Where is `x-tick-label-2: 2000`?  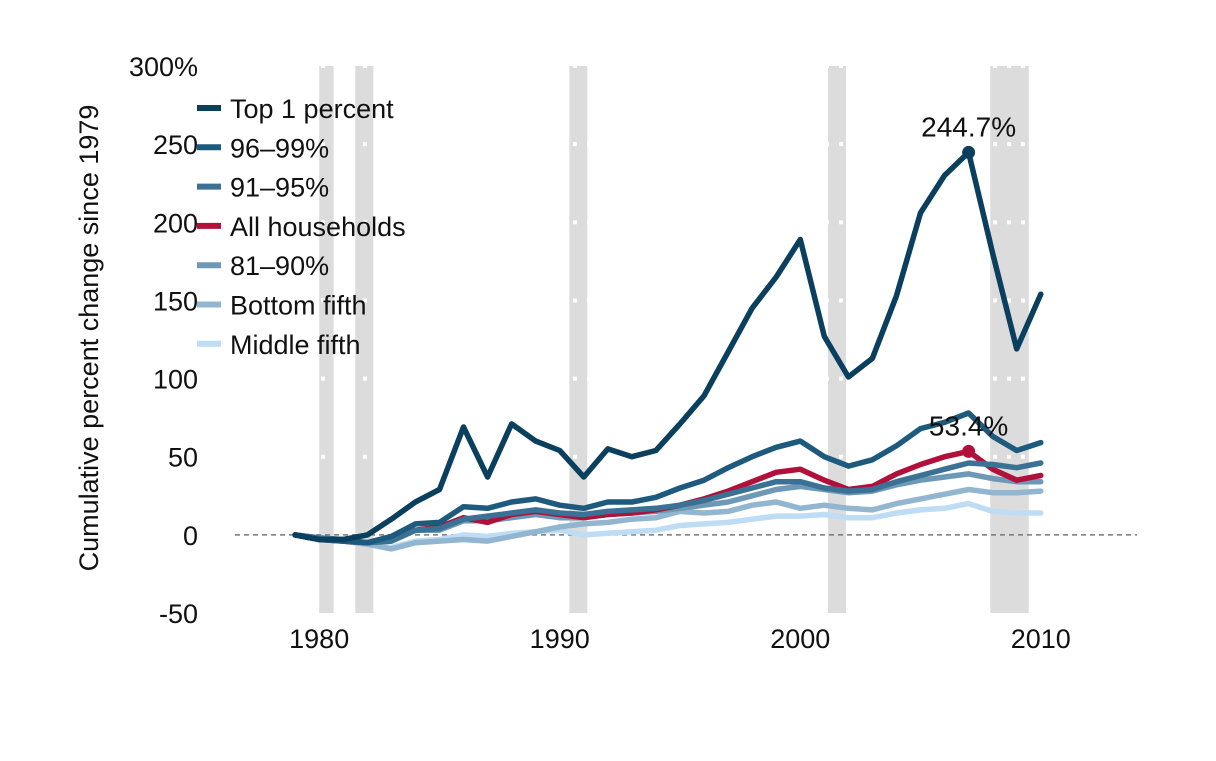 x-tick-label-2: 2000 is located at coordinates (800, 639).